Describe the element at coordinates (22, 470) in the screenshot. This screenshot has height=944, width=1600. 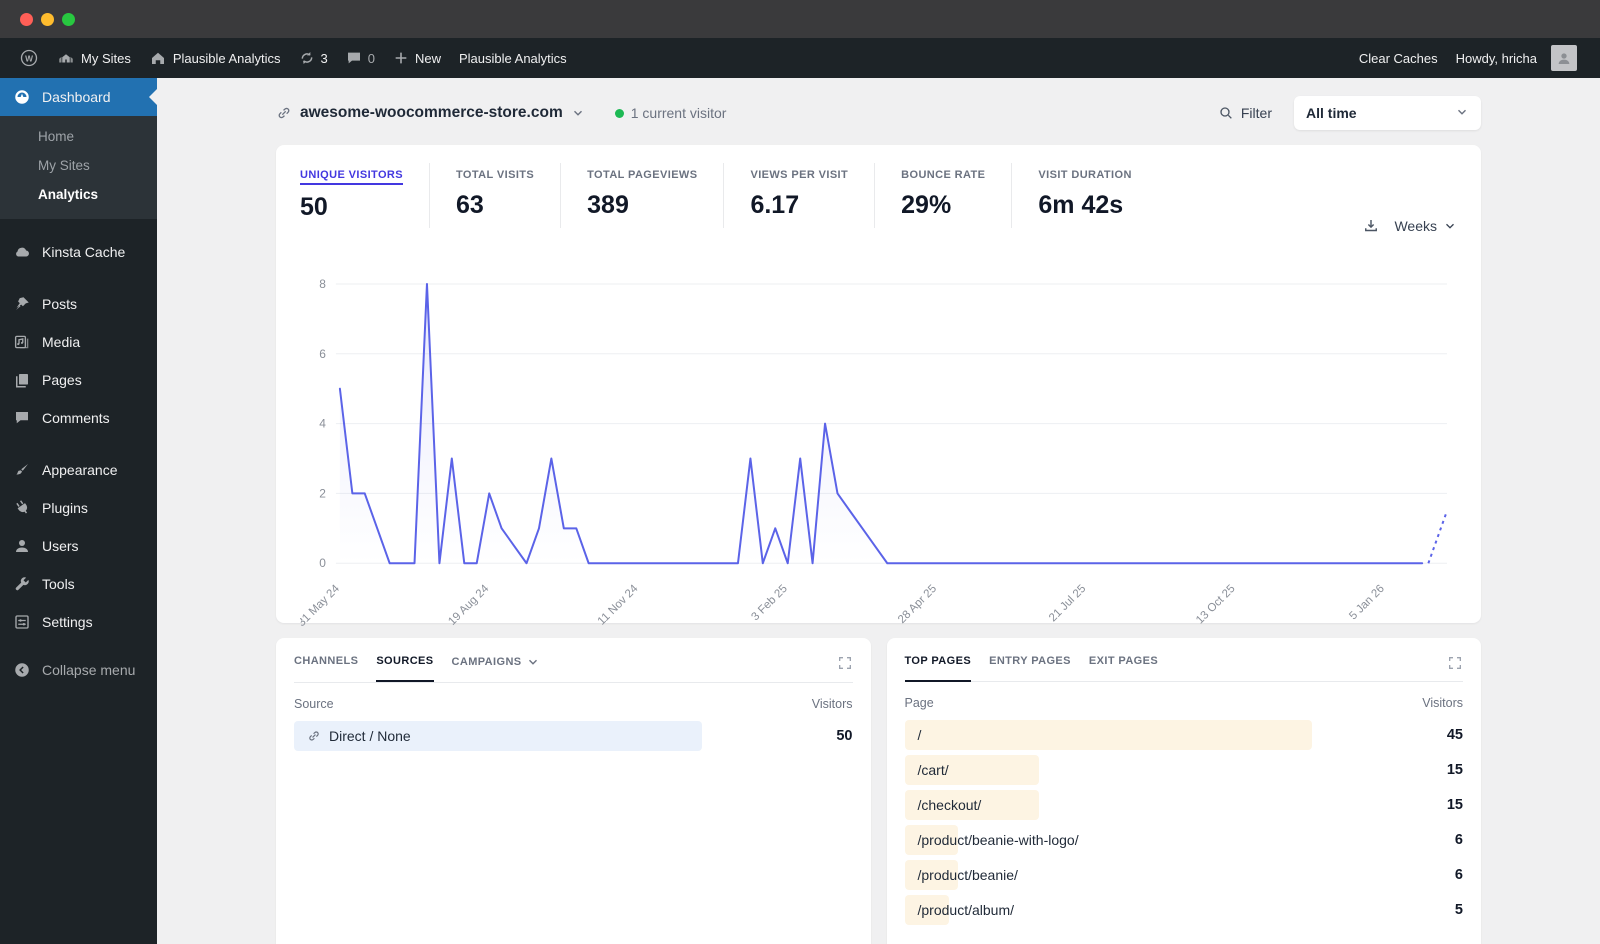
I see `paintbrush-icon` at that location.